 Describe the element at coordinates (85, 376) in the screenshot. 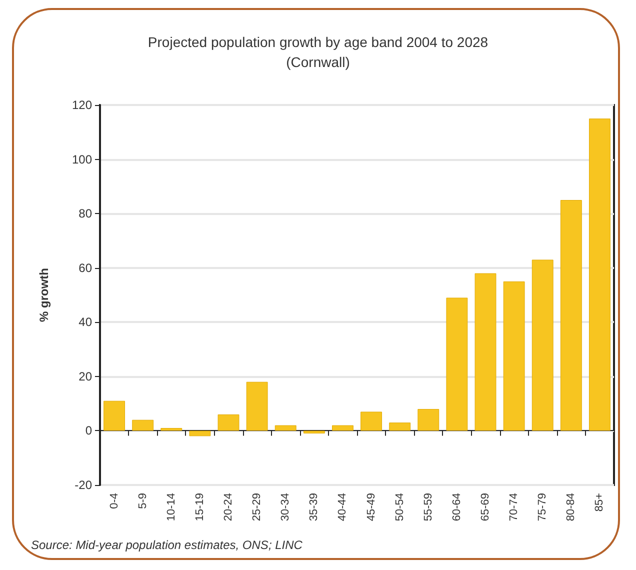

I see `y-tick-label: 20` at that location.